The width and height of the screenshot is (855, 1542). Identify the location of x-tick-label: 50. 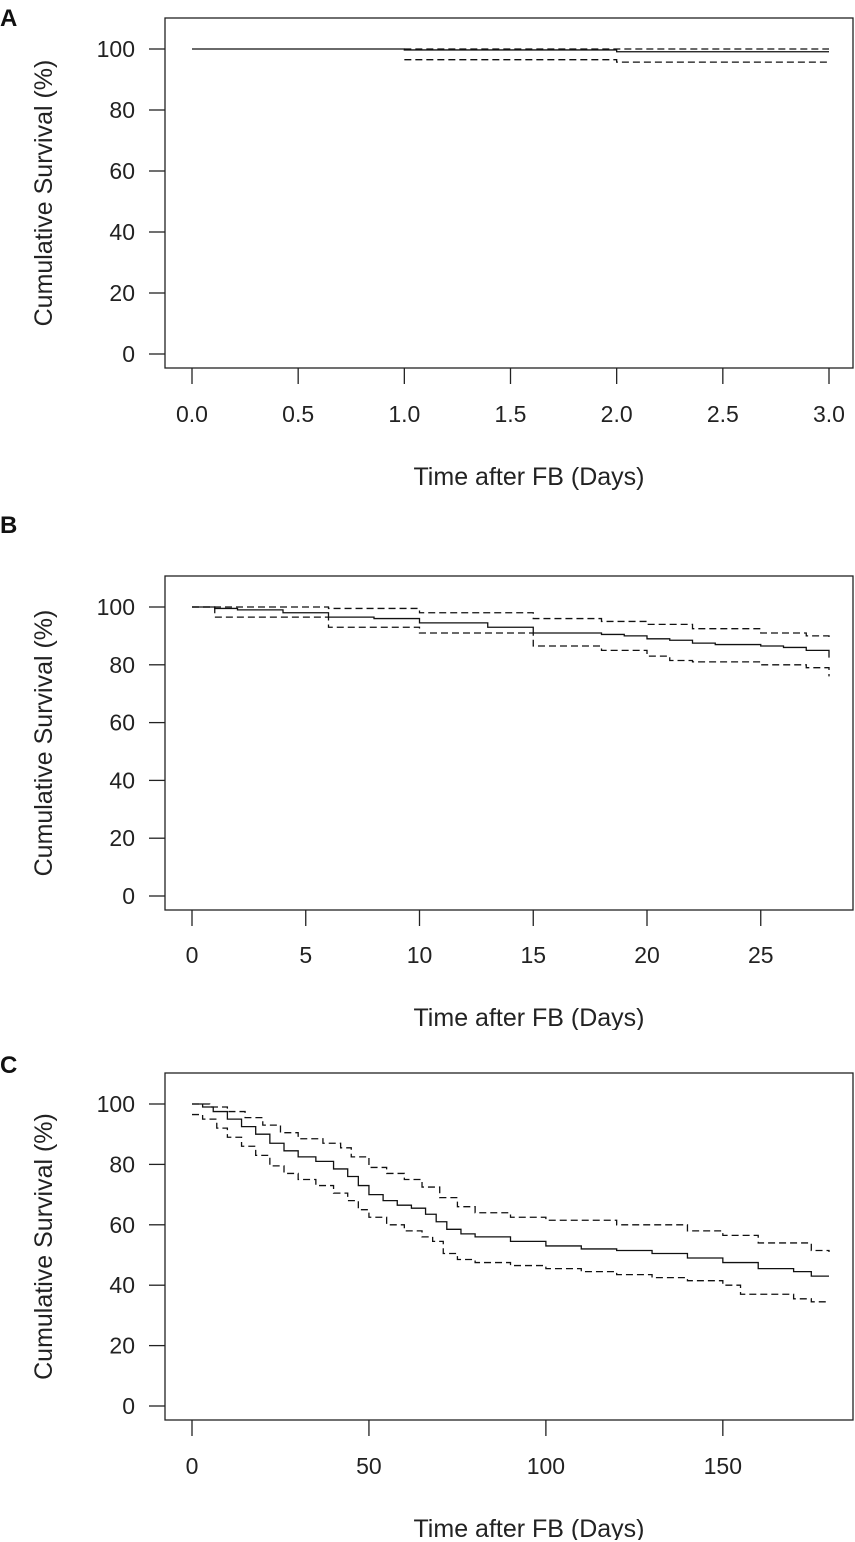
(369, 1466).